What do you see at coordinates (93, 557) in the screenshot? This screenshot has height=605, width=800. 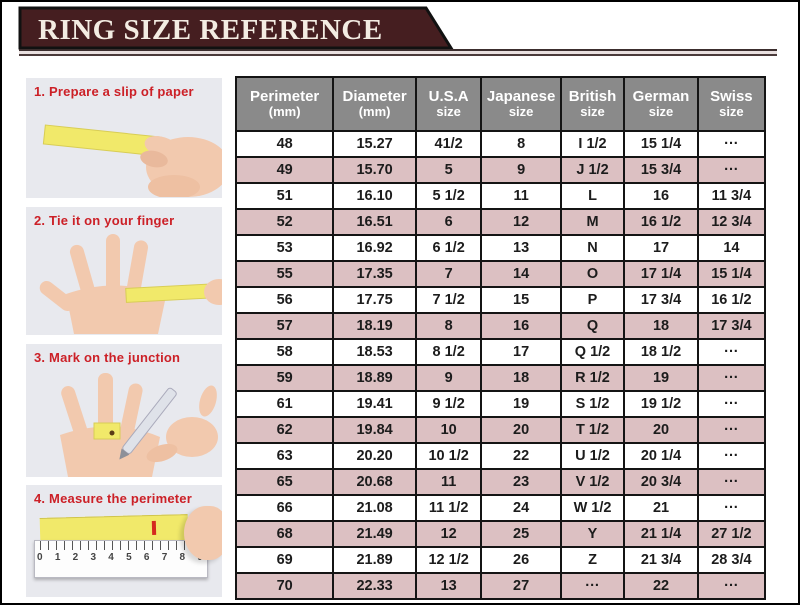 I see `ruler-number: 3` at bounding box center [93, 557].